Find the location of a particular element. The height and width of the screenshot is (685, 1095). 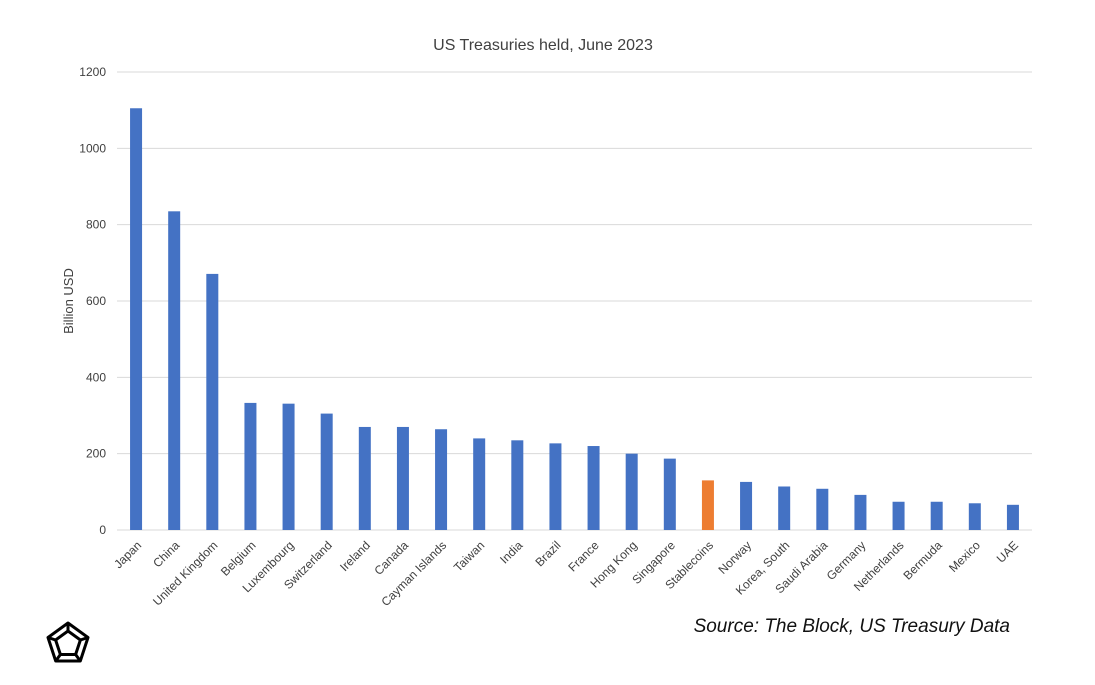

chart-title: US Treasuries held, June 2023 is located at coordinates (543, 45).